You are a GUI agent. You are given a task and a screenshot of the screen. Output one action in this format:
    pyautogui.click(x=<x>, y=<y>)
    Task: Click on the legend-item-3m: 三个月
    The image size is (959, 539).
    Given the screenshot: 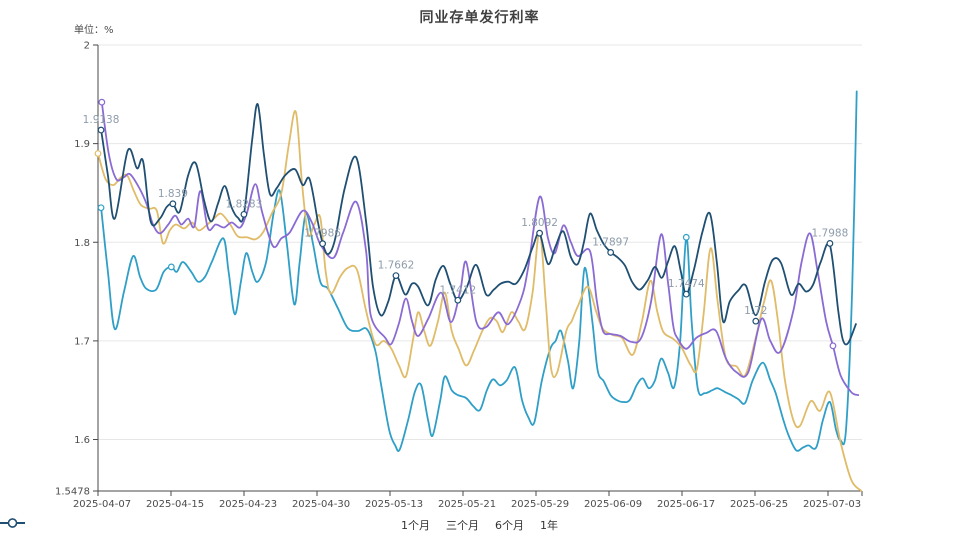 What is the action you would take?
    pyautogui.click(x=239, y=525)
    